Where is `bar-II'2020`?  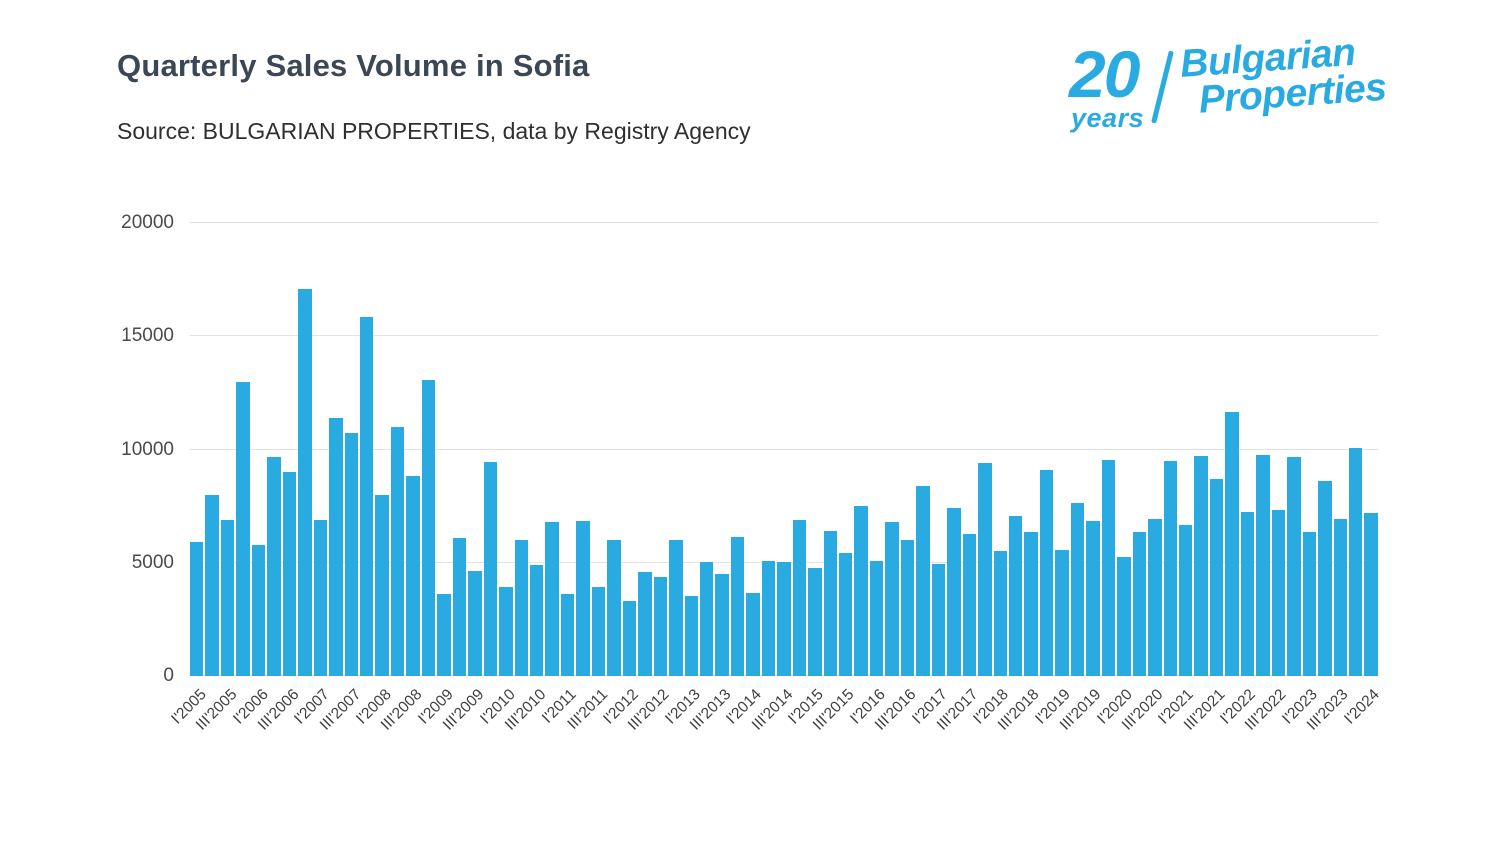
bar-II'2020 is located at coordinates (1139, 604).